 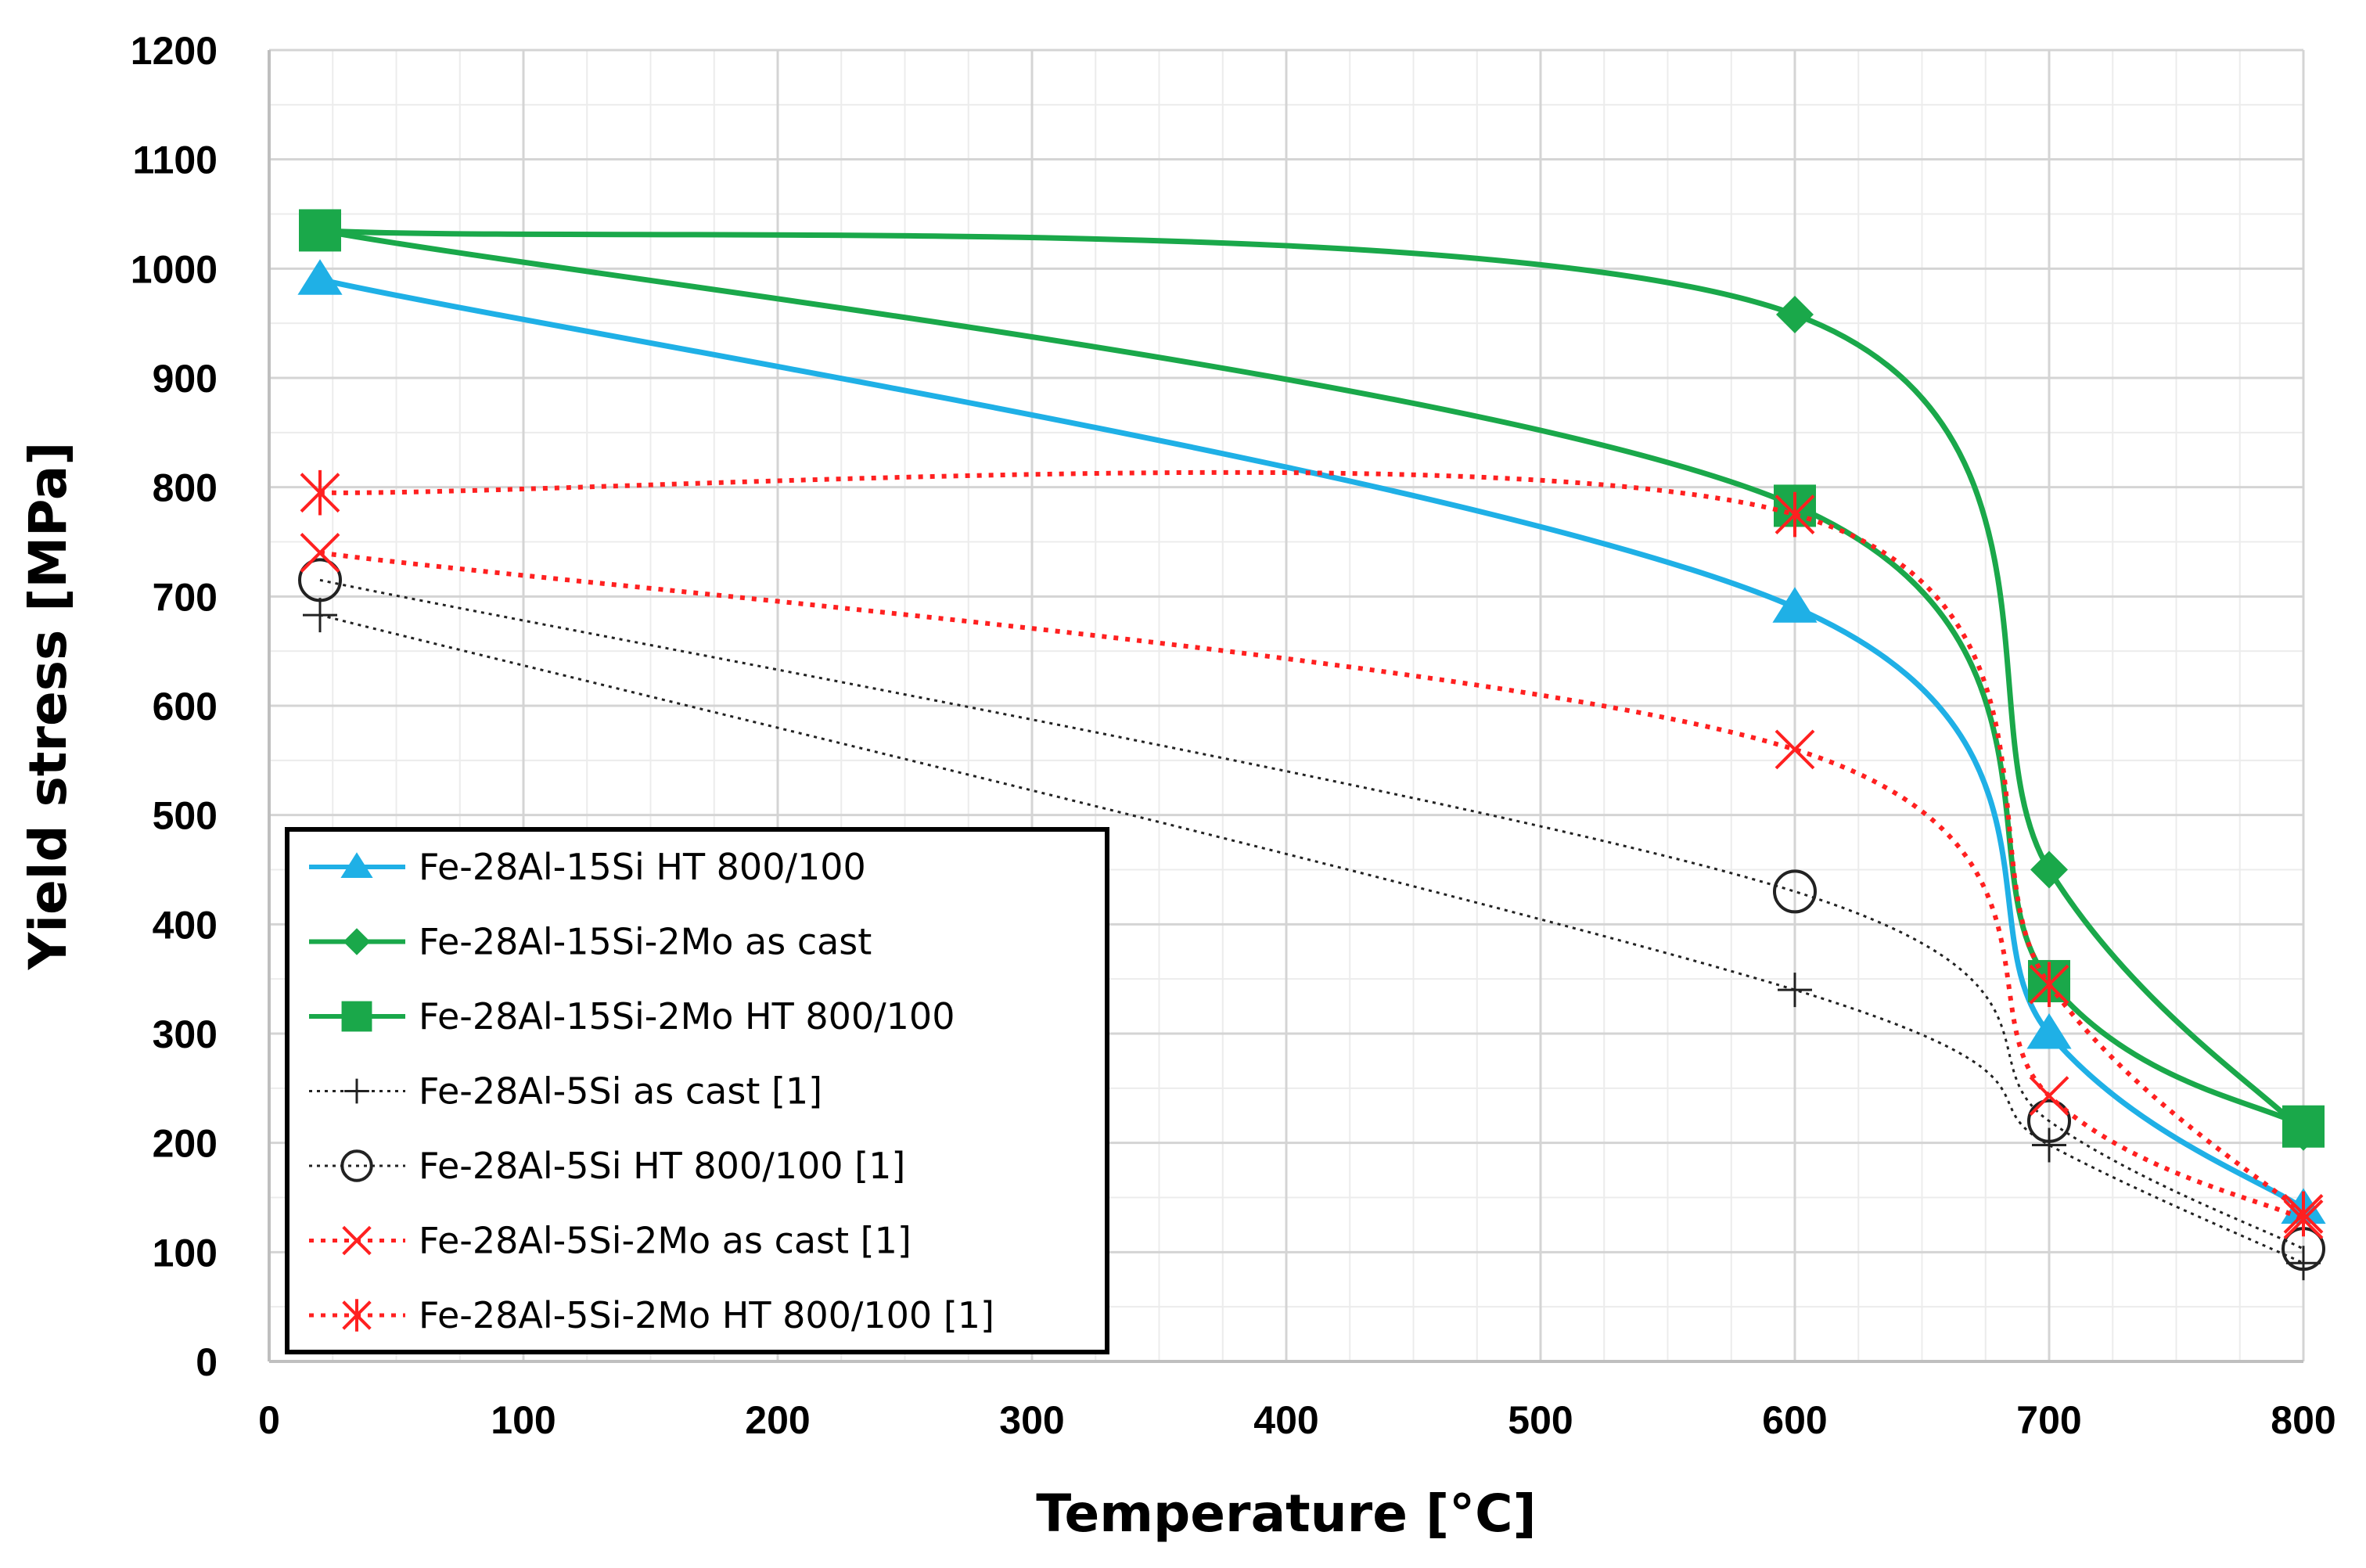 I want to click on legend-entry: Fe-28Al-5Si HT 800/100 [1], so click(x=607, y=1166).